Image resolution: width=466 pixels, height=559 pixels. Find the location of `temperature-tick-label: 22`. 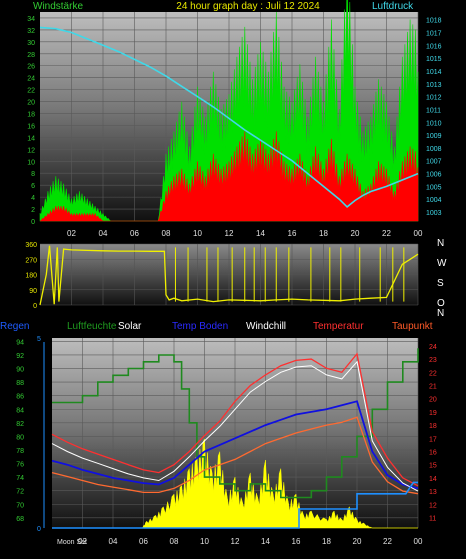

temperature-tick-label: 22 is located at coordinates (433, 373).